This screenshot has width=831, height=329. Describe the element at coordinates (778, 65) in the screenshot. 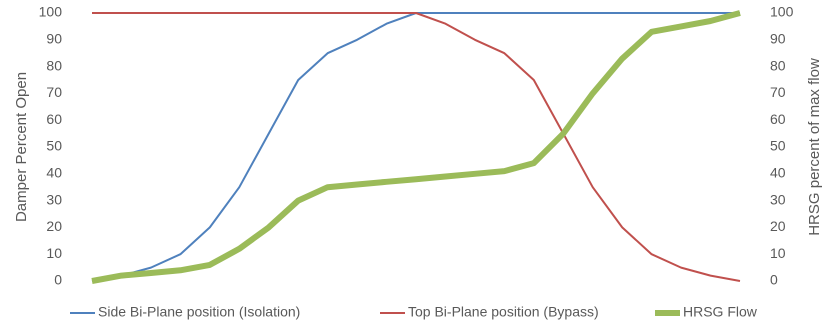

I see `y2-tick-label: 80` at that location.